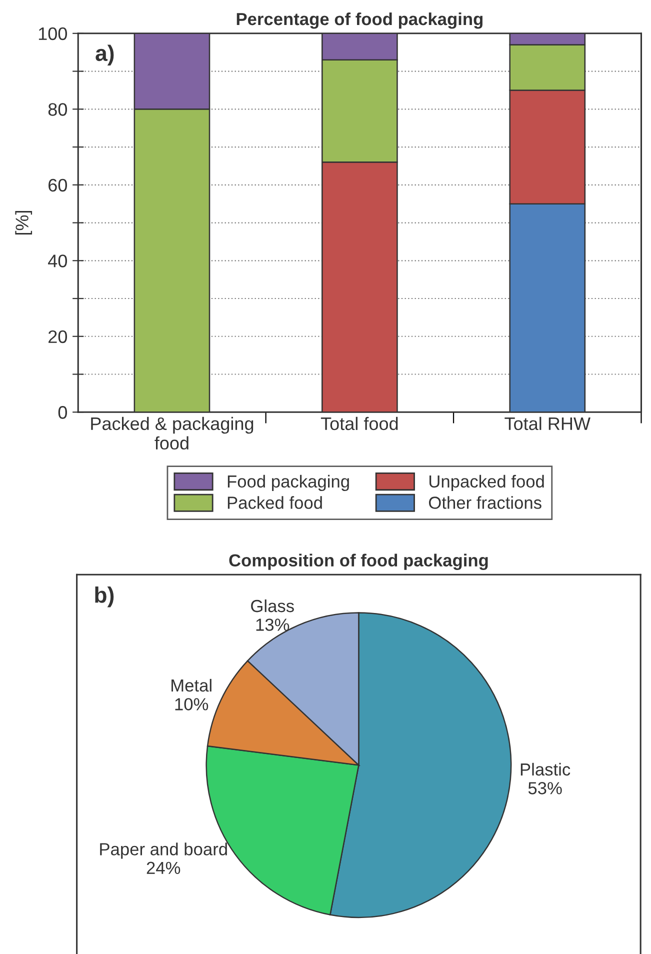  Describe the element at coordinates (62, 412) in the screenshot. I see `y-tick-label: 0` at that location.